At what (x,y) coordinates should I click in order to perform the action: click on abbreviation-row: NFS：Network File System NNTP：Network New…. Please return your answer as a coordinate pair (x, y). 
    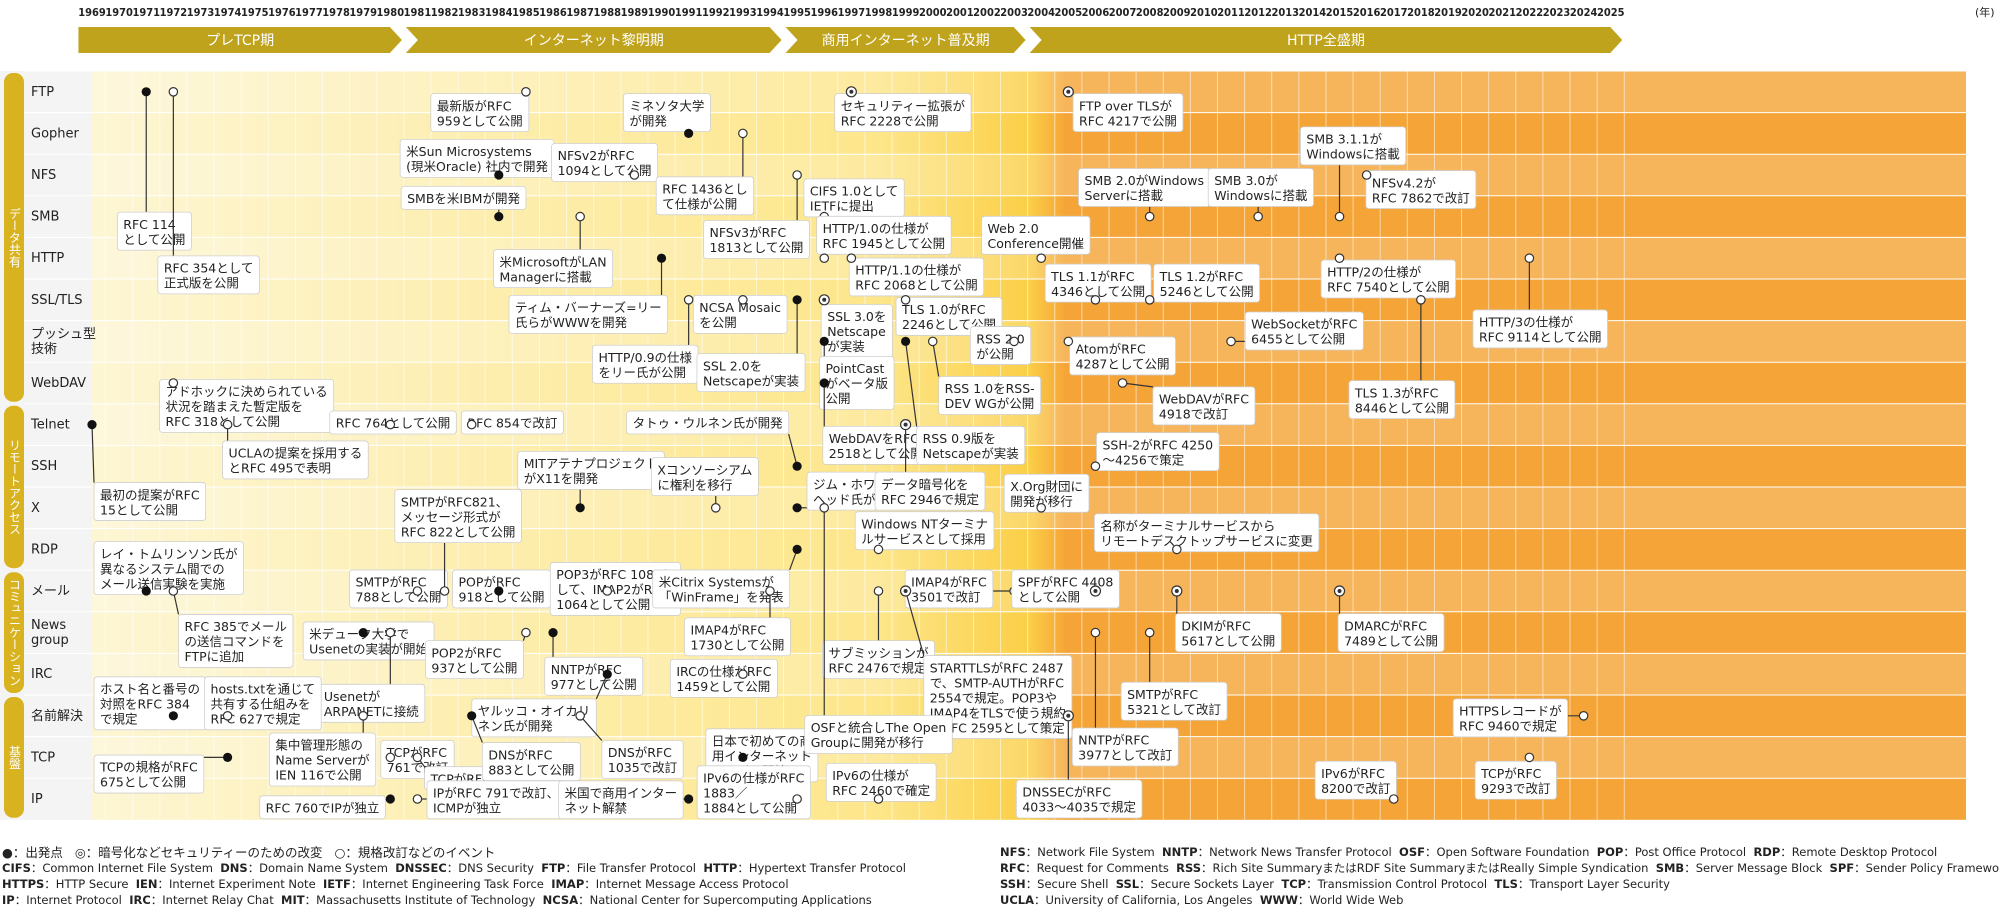
    Looking at the image, I should click on (1468, 852).